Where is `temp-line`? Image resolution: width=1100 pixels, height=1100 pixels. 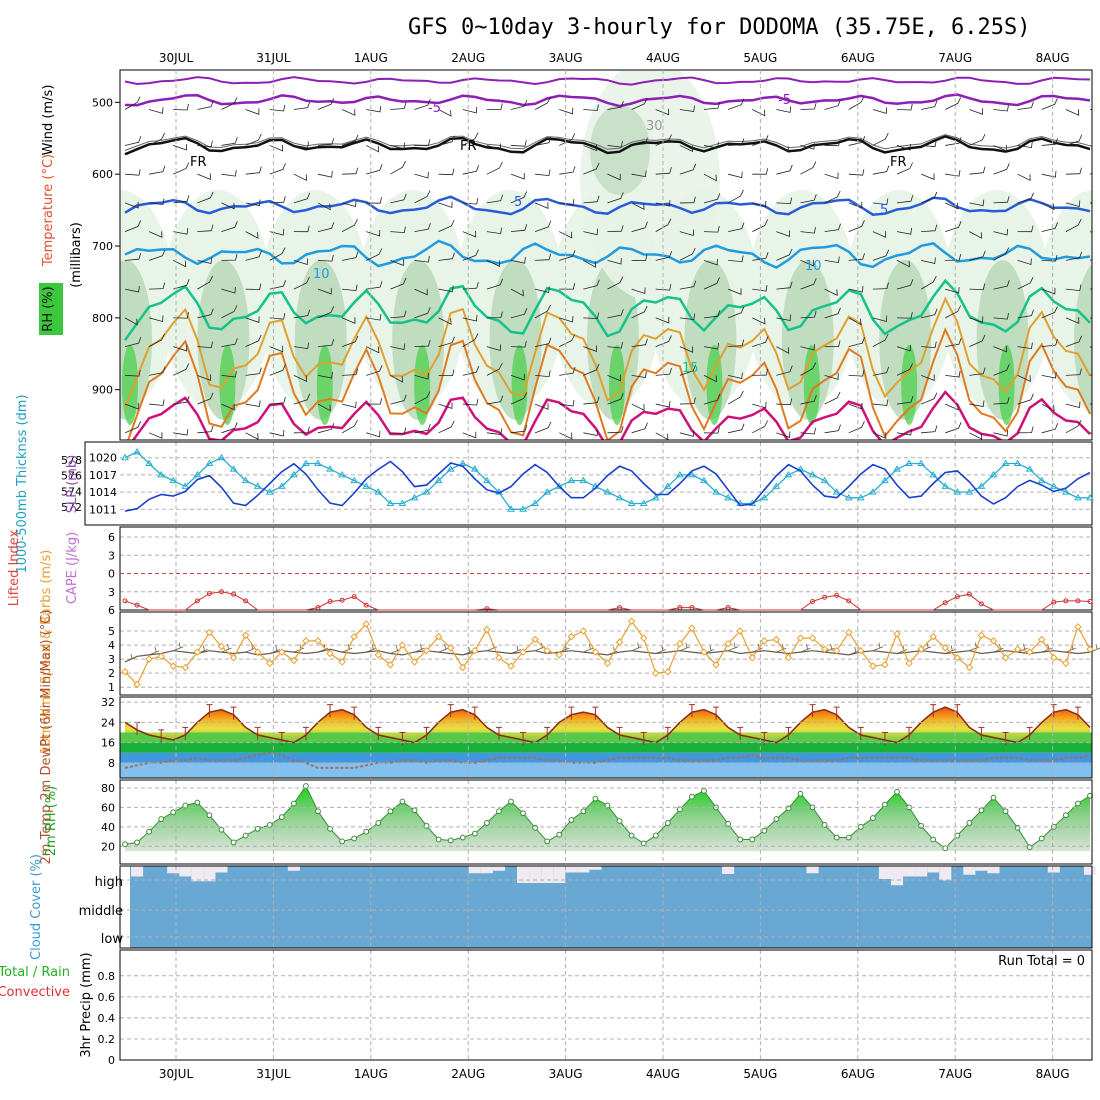
temp-line is located at coordinates (607, 725).